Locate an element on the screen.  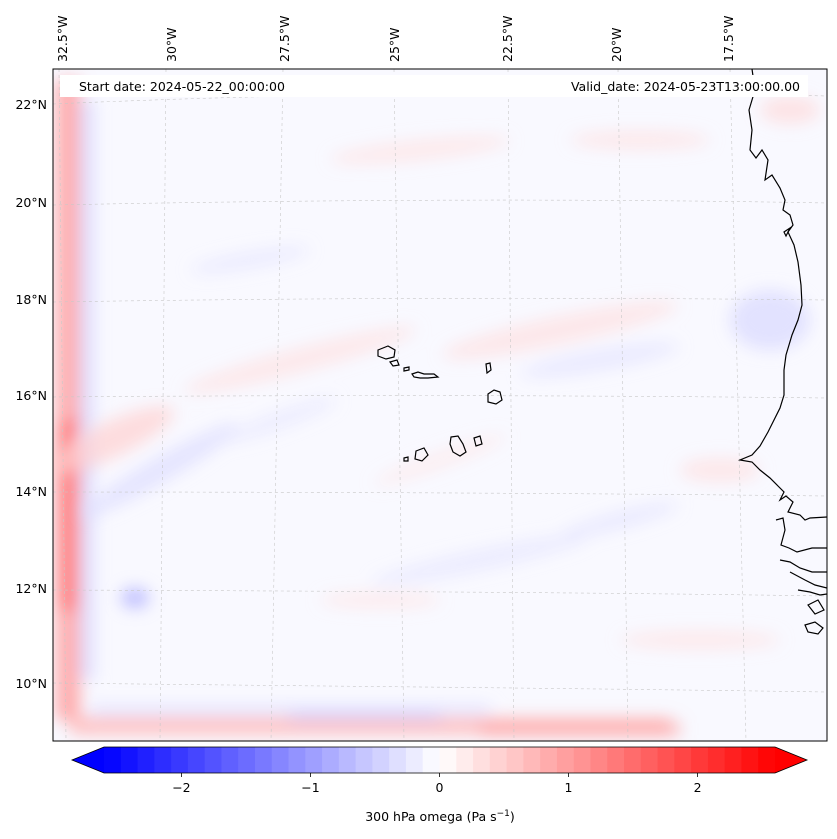
island-boa-vista is located at coordinates (495, 397).